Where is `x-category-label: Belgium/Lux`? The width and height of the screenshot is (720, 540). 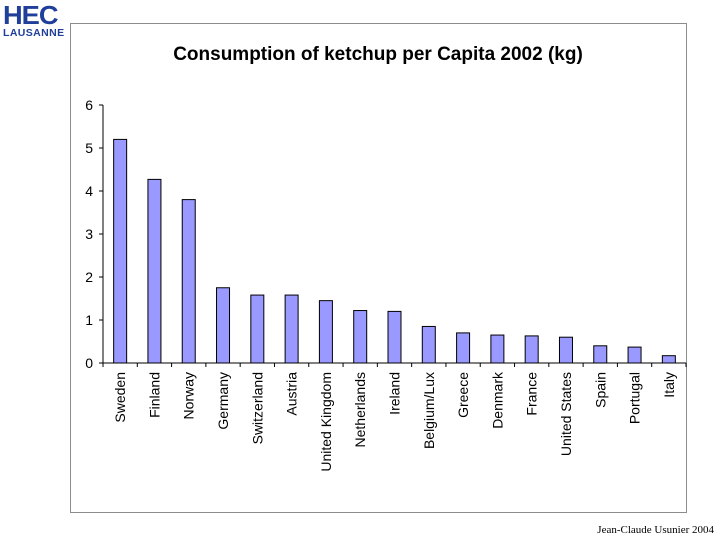
x-category-label: Belgium/Lux is located at coordinates (429, 410).